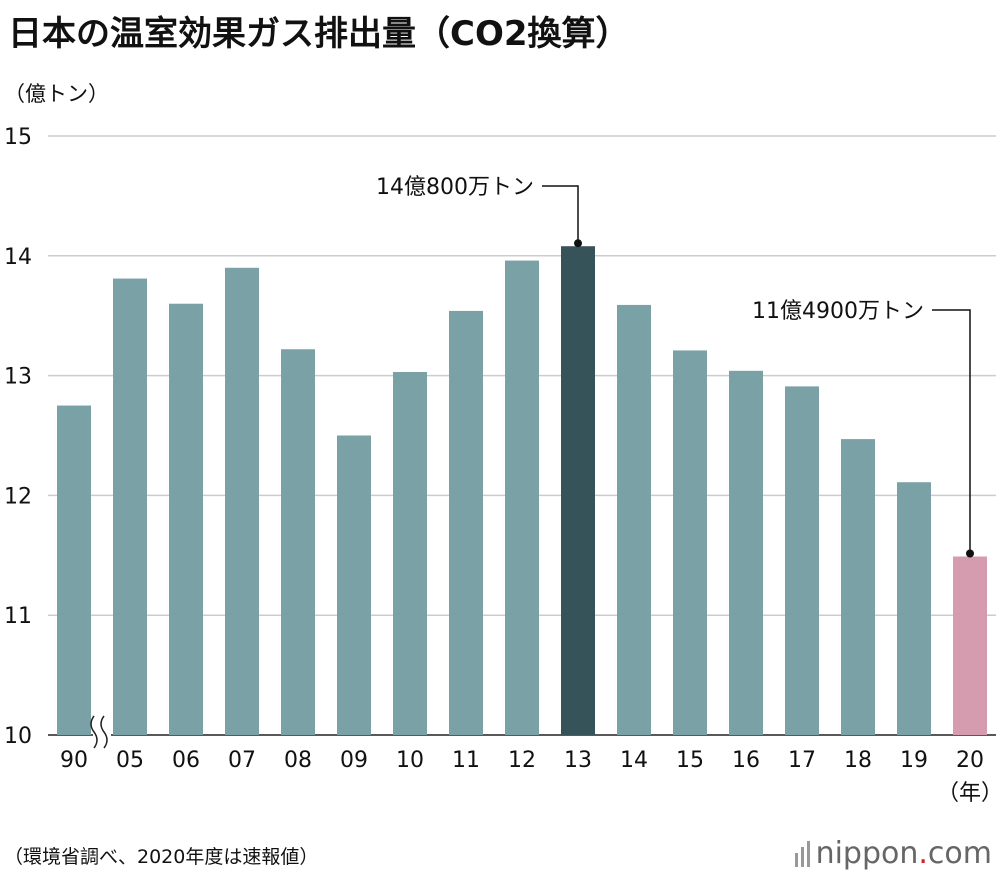  Describe the element at coordinates (130, 760) in the screenshot. I see `x-tick-label: 05` at that location.